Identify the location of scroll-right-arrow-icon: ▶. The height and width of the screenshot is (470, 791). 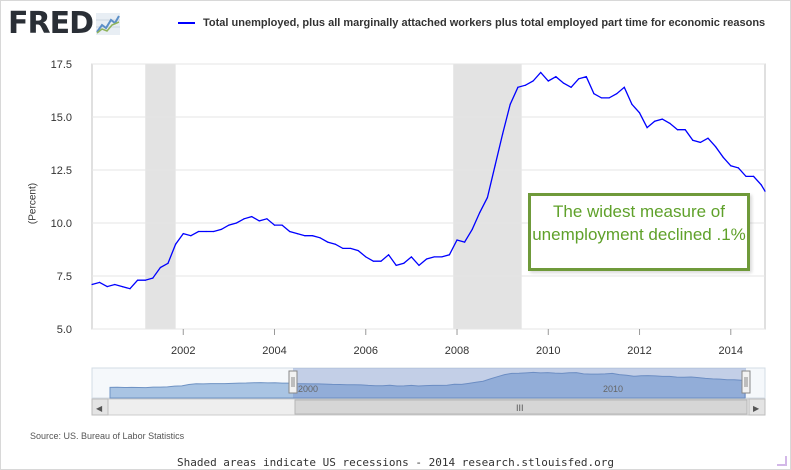
(756, 408).